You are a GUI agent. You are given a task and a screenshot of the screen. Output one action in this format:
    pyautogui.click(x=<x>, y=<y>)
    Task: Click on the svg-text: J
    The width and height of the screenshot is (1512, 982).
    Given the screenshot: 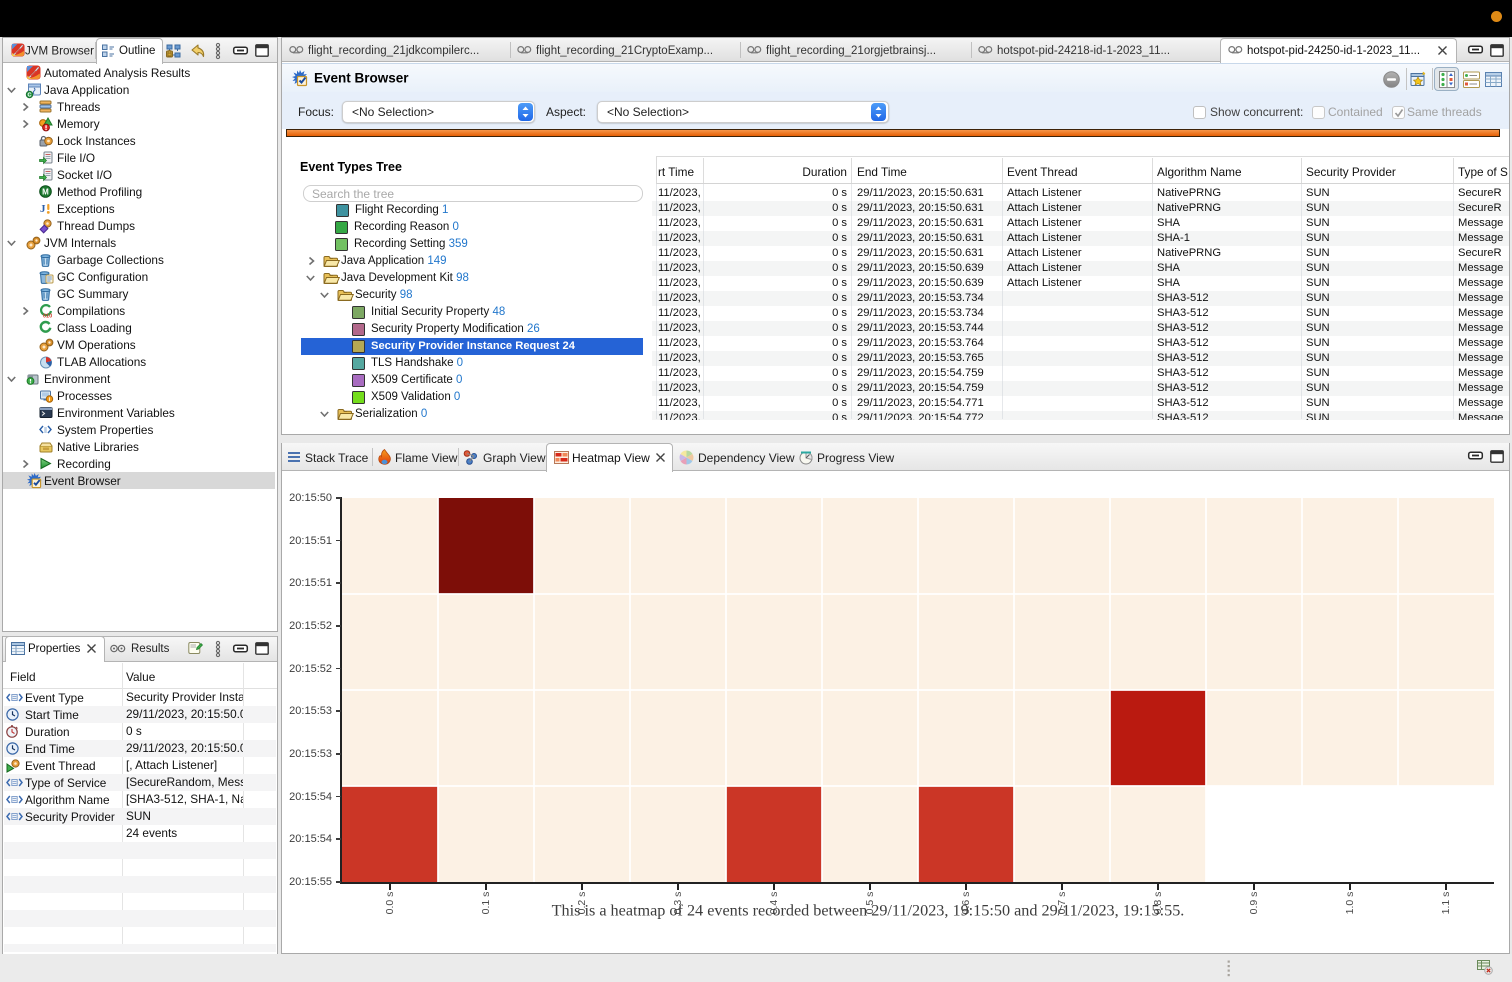 What is the action you would take?
    pyautogui.click(x=43, y=209)
    